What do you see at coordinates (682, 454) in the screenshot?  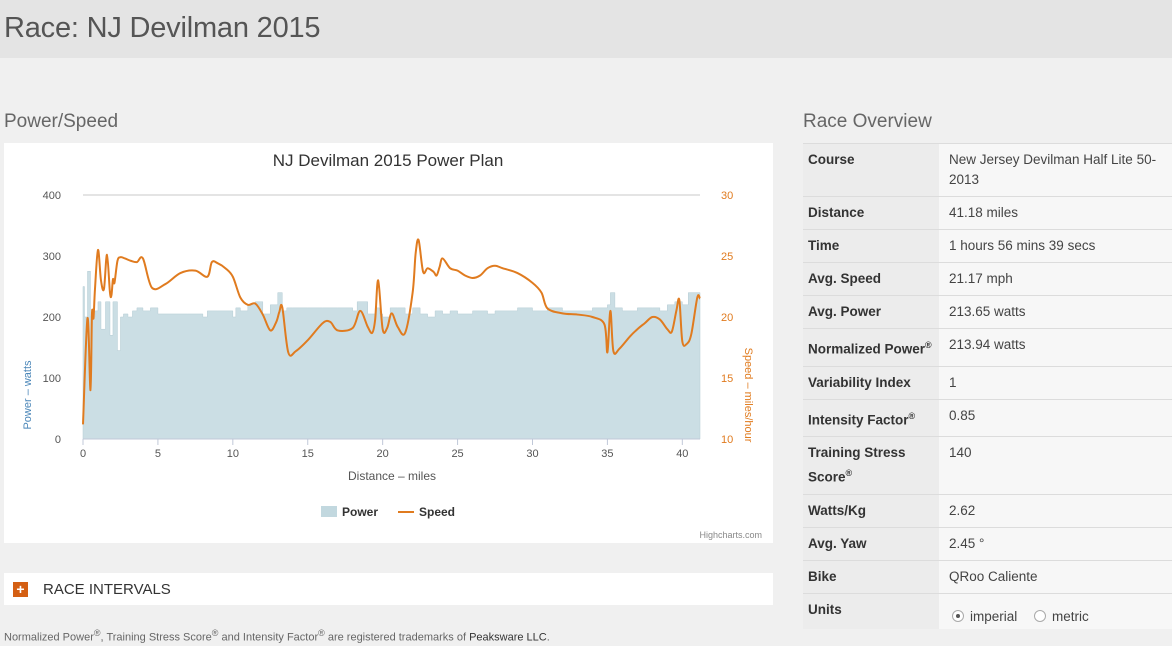 I see `x-tick-label: 40` at bounding box center [682, 454].